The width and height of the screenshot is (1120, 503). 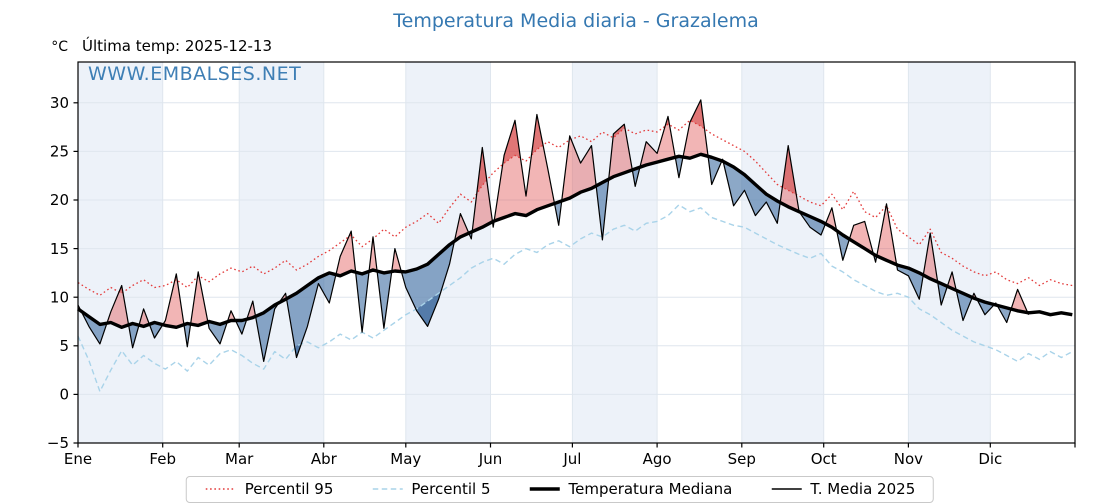 I want to click on svg-text: Abr, so click(x=324, y=459).